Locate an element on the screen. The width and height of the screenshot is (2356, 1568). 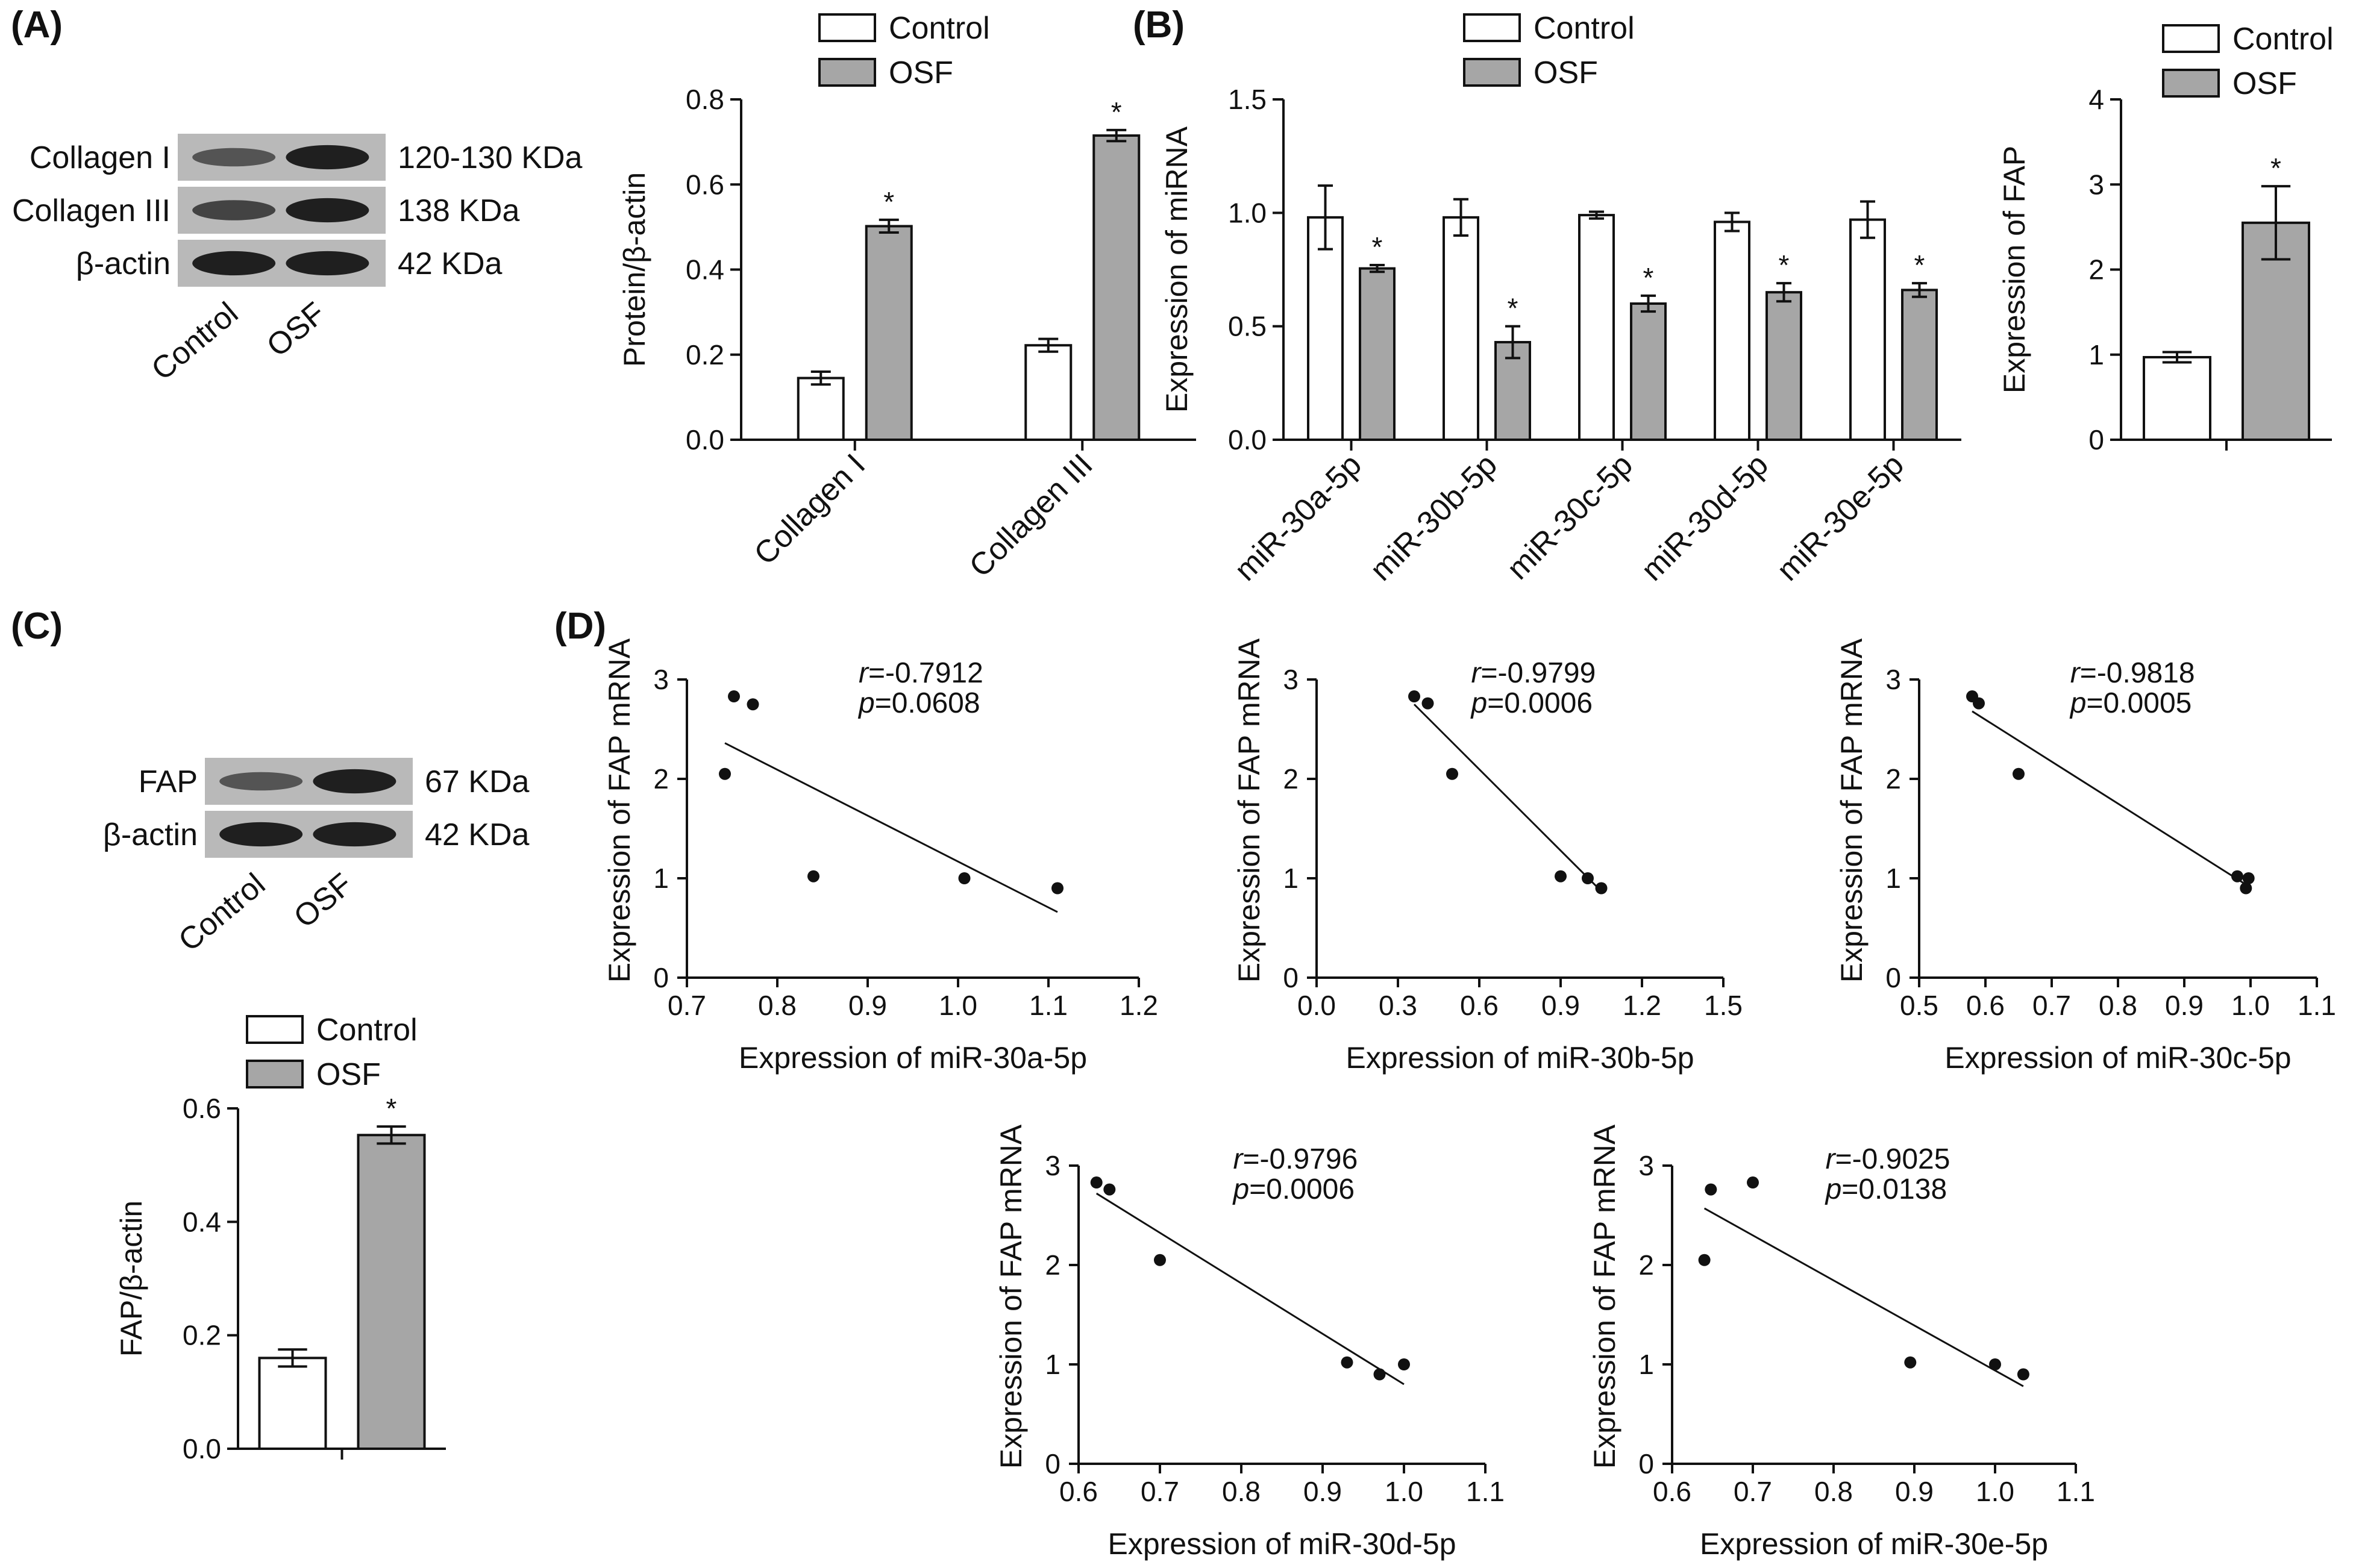
x-tick-label: 0.0 is located at coordinates (1317, 1005).